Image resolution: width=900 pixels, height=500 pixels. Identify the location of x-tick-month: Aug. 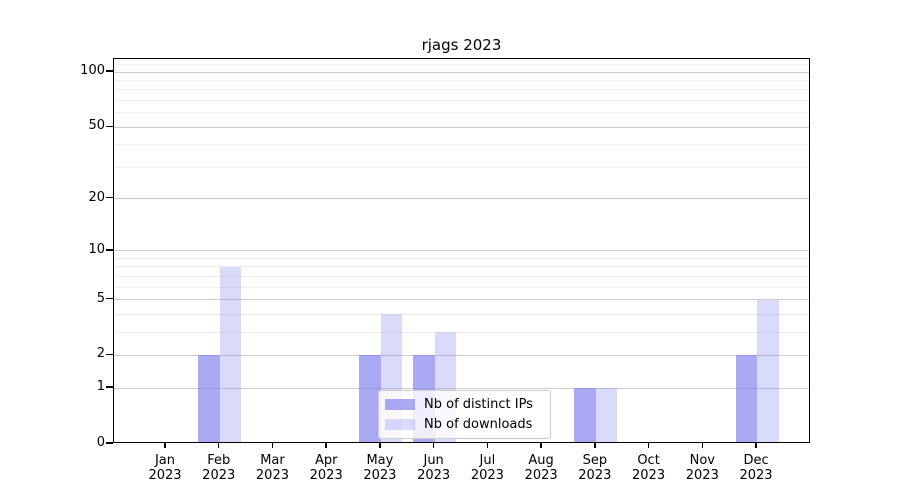
(541, 460).